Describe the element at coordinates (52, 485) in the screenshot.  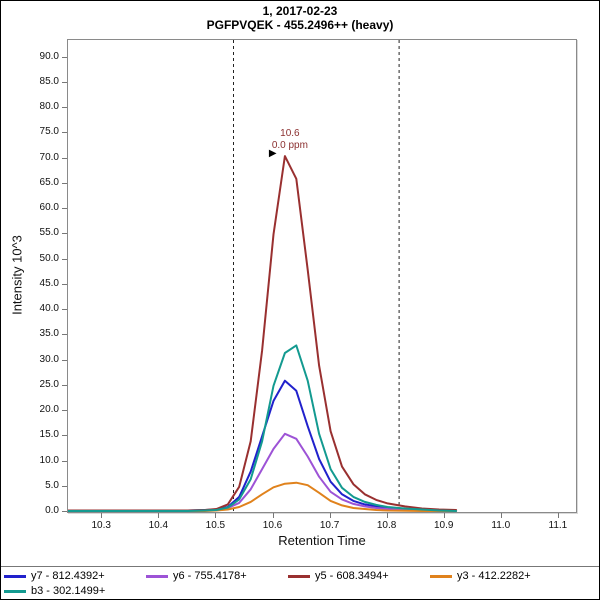
I see `y-tick-label: 5.0` at that location.